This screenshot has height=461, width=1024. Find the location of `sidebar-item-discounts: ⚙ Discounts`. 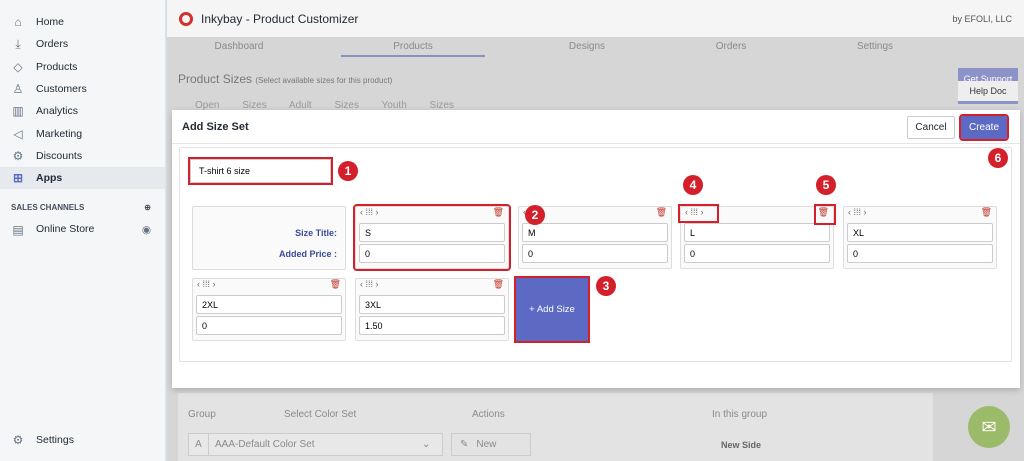

sidebar-item-discounts: ⚙ Discounts is located at coordinates (82, 156).